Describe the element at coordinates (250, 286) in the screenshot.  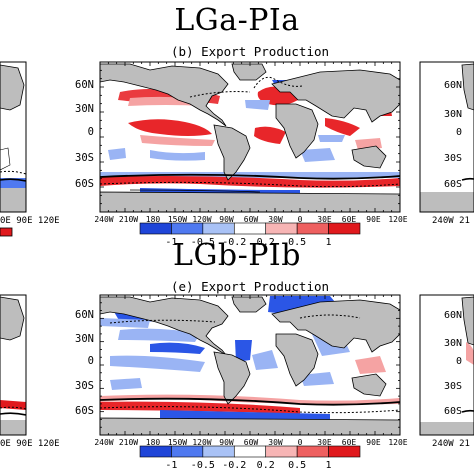
I see `bottom-map-subtitle: (e) Export Production` at that location.